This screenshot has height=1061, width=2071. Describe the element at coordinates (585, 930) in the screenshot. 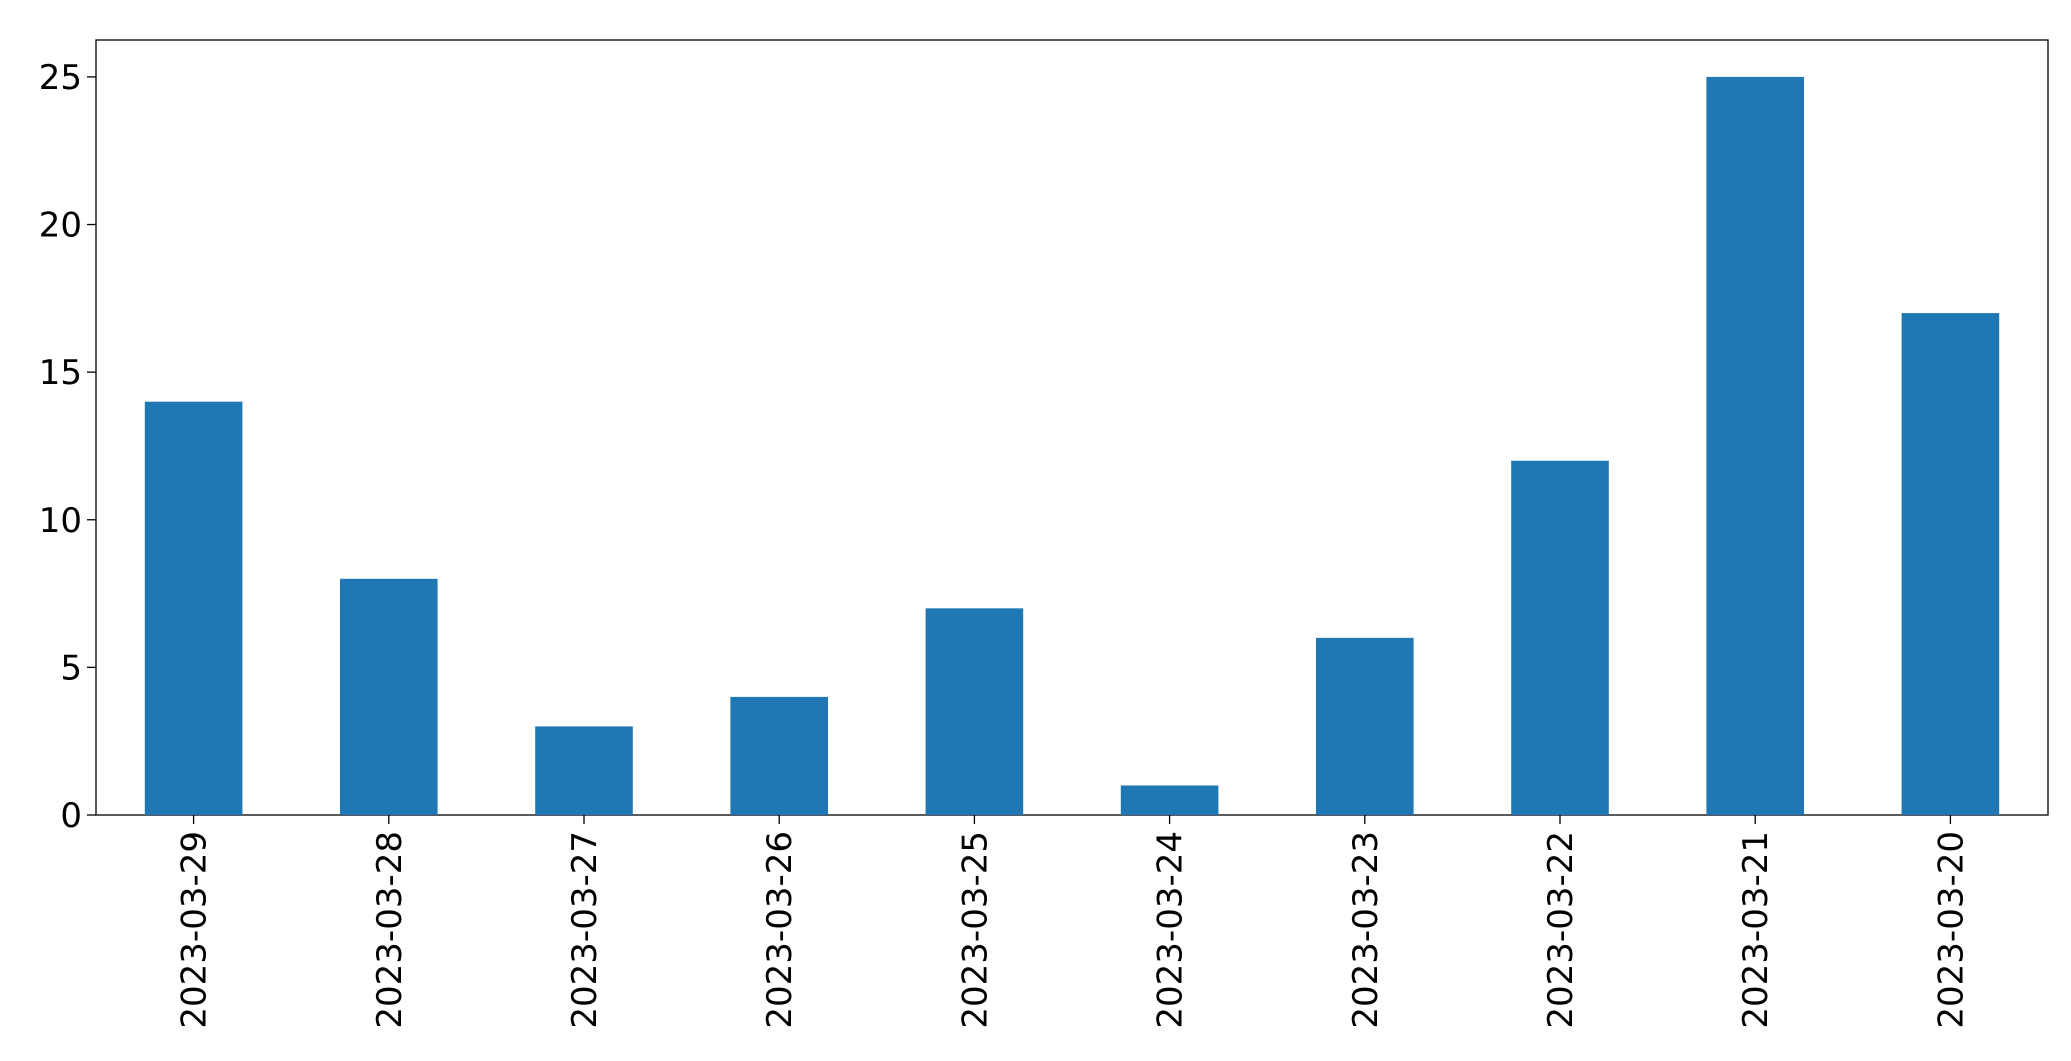

I see `x-tick-label: 2023-03-27` at that location.